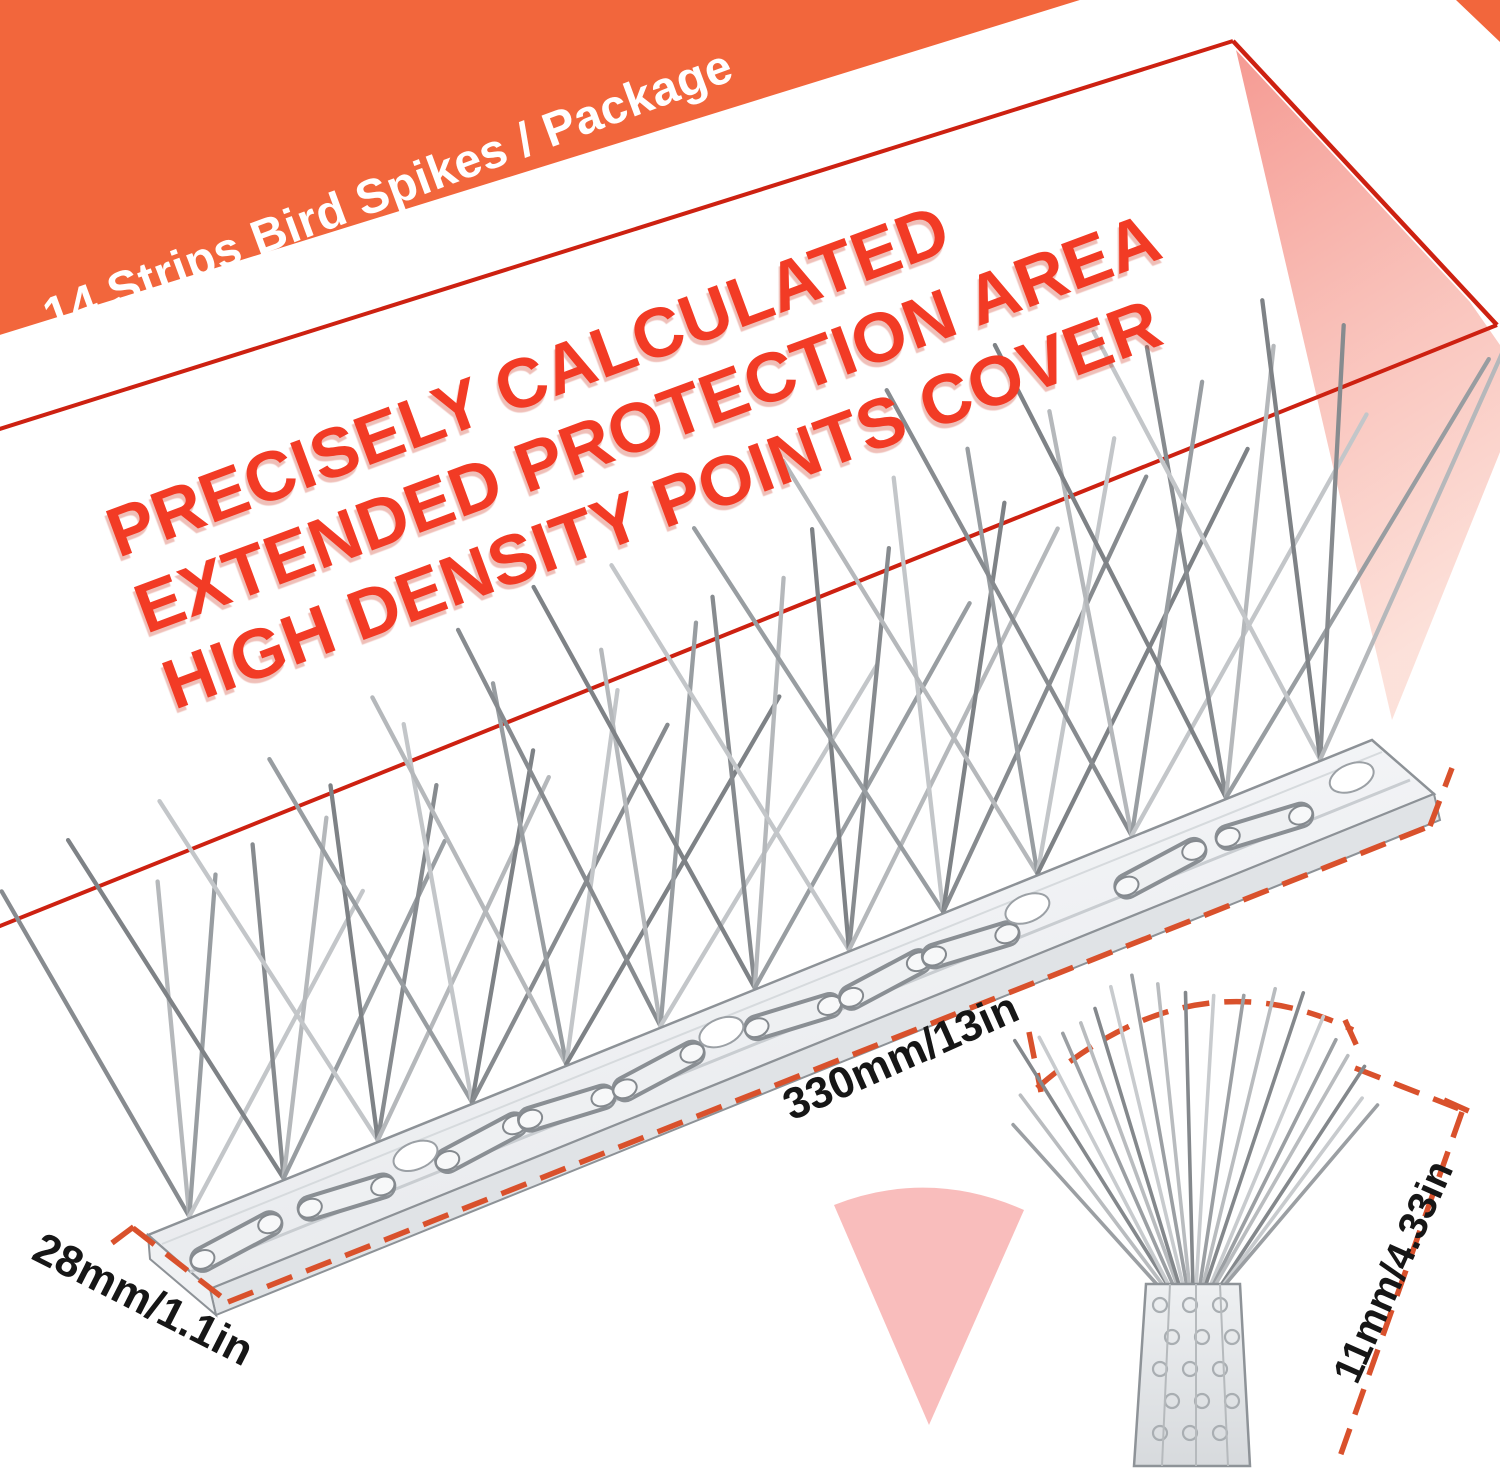 This screenshot has height=1472, width=1500. I want to click on protection-wedge, so click(929, 1306).